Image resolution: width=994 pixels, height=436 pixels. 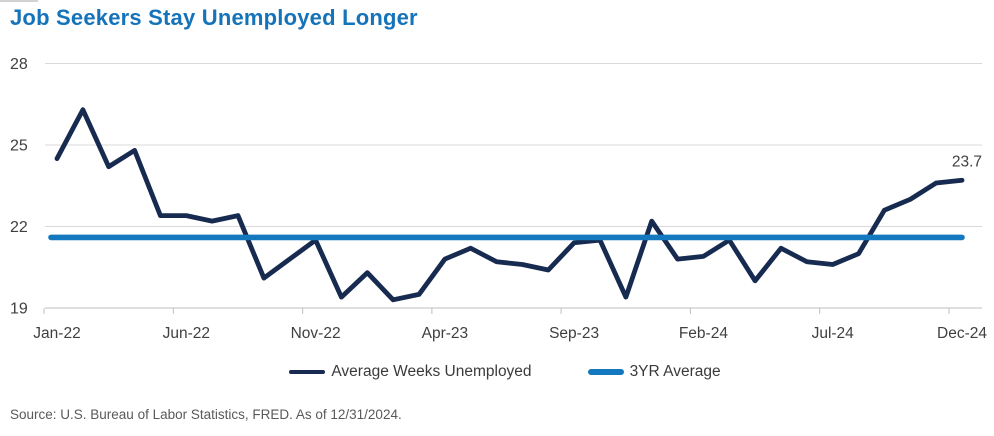 What do you see at coordinates (186, 333) in the screenshot?
I see `x-axis-label-Jun-22: Jun-22` at bounding box center [186, 333].